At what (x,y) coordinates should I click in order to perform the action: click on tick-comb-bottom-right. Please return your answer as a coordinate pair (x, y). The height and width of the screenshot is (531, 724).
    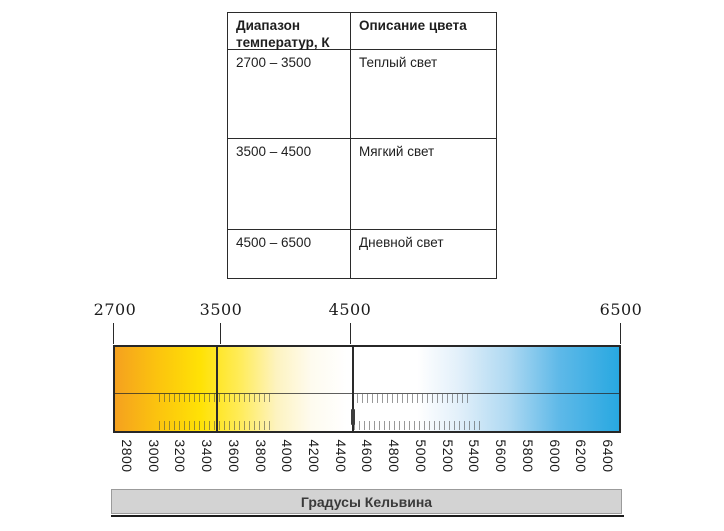
    Looking at the image, I should click on (418, 425).